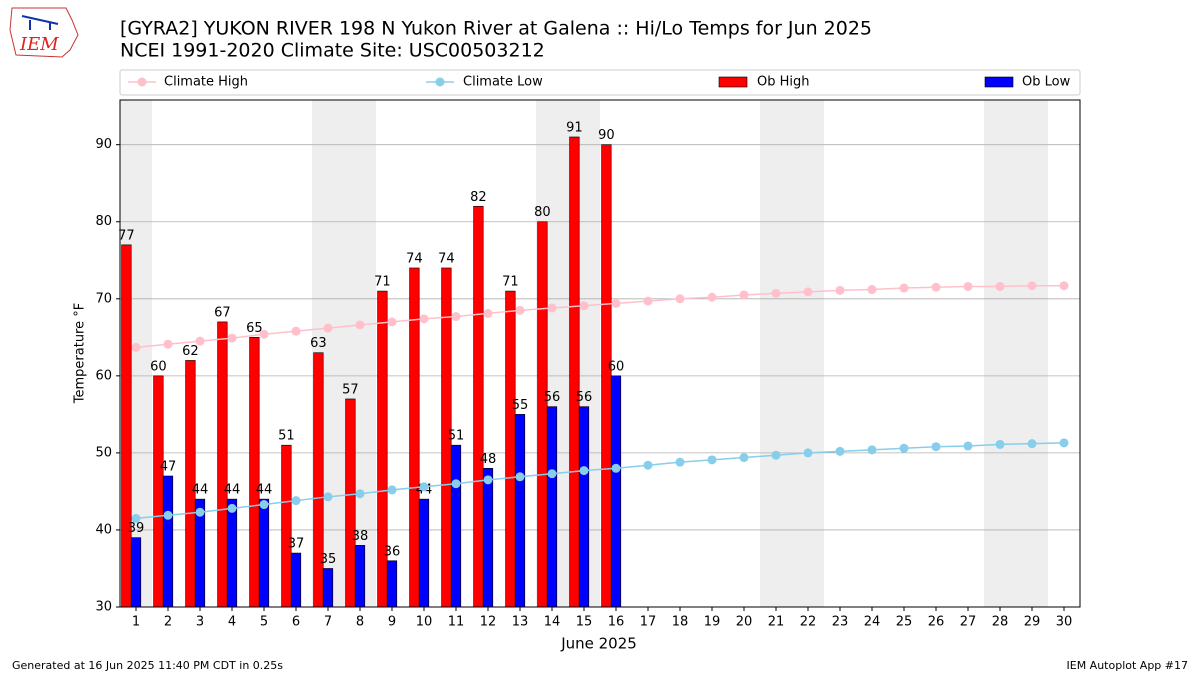  What do you see at coordinates (264, 622) in the screenshot?
I see `x-tick-label: 5` at bounding box center [264, 622].